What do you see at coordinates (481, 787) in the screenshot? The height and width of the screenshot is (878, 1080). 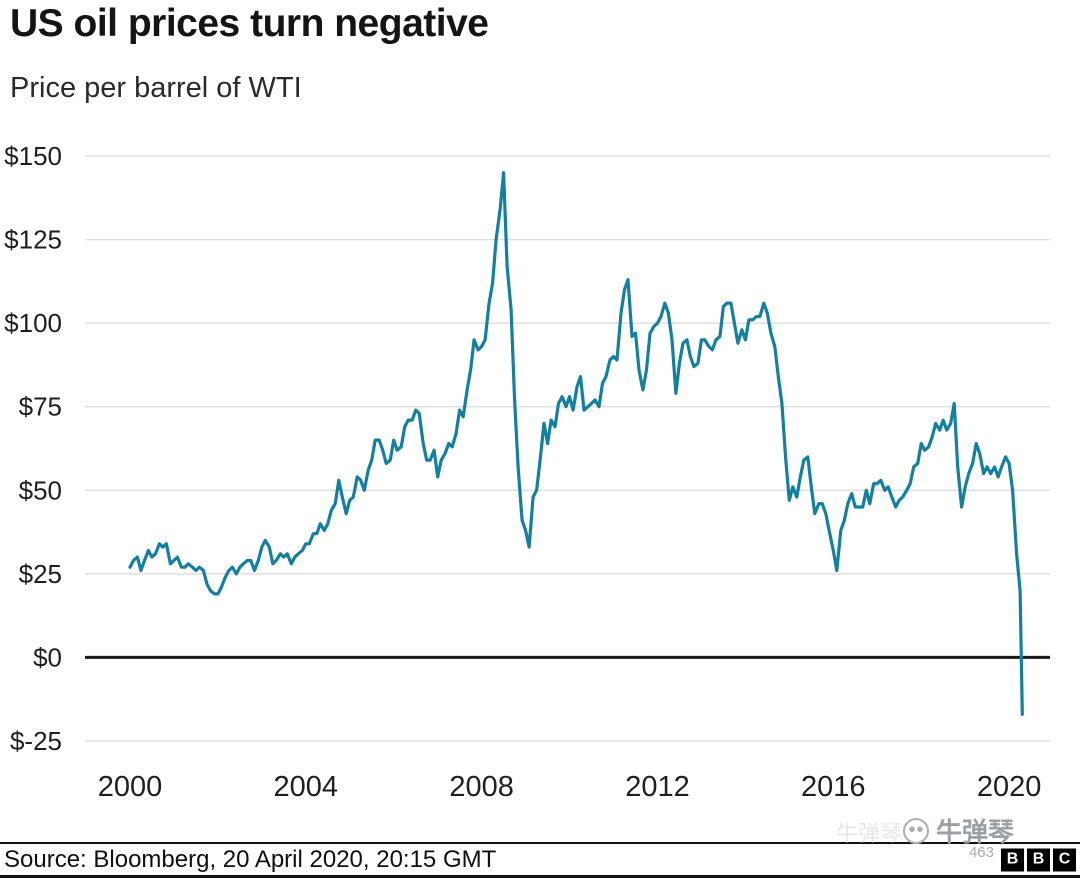 I see `x-tick-label: 2008` at bounding box center [481, 787].